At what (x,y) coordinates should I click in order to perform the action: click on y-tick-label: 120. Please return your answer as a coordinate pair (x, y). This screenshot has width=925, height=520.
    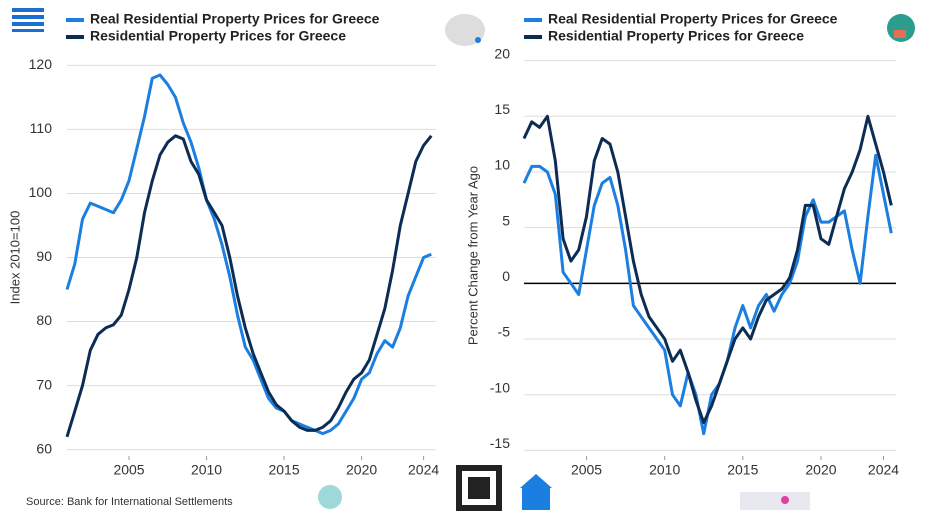
    Looking at the image, I should click on (41, 64).